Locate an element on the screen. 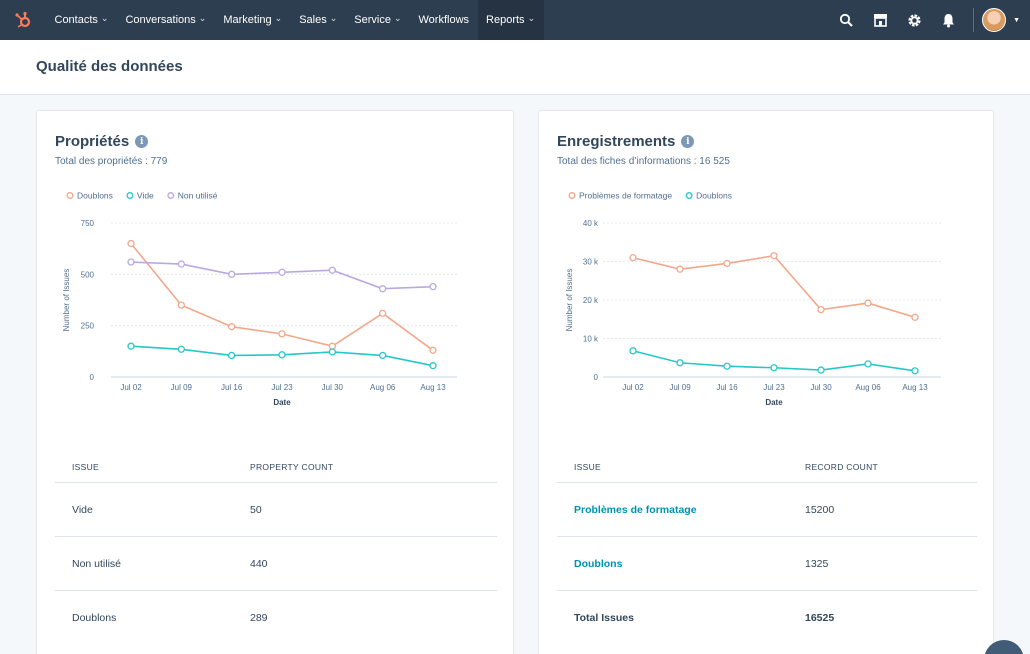 The height and width of the screenshot is (654, 1030). page-header: Qualité des données is located at coordinates (515, 67).